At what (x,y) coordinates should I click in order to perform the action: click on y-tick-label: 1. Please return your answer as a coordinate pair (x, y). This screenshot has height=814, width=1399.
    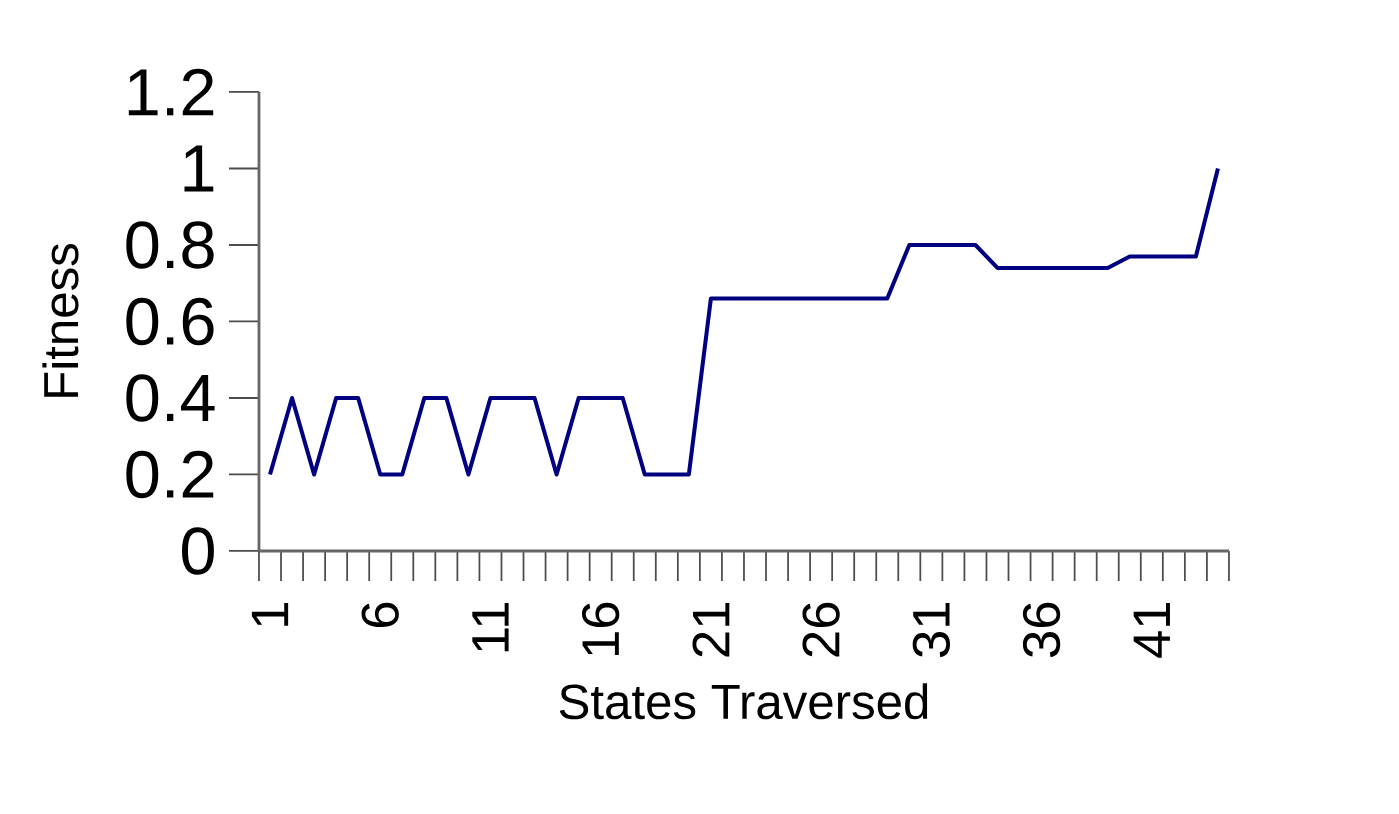
    Looking at the image, I should click on (199, 168).